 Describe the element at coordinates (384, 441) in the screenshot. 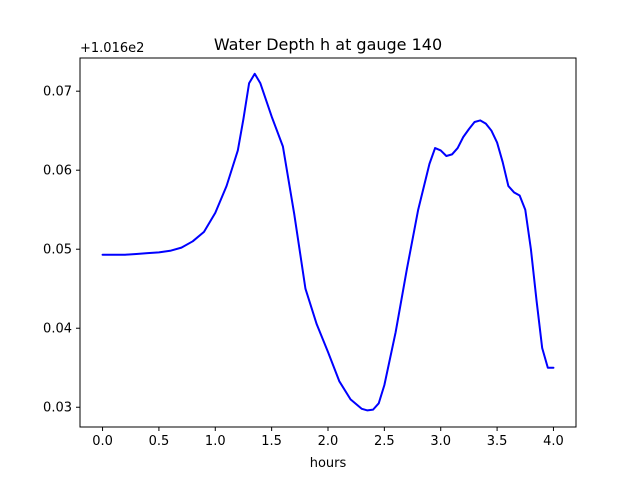

I see `x-tick-label: 2.5` at that location.